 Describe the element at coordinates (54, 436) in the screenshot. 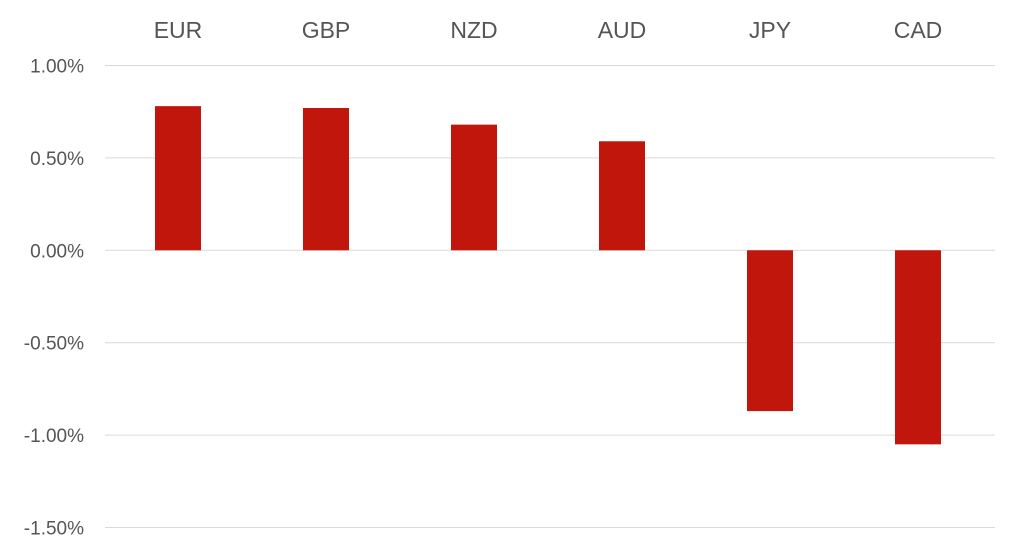

I see `y-tick-label: -1.00%` at that location.